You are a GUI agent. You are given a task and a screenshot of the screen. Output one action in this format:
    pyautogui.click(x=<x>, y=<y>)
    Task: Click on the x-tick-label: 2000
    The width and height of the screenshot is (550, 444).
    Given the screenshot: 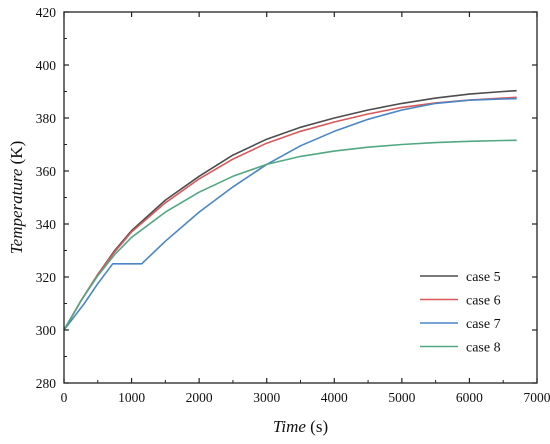 What is the action you would take?
    pyautogui.click(x=199, y=397)
    